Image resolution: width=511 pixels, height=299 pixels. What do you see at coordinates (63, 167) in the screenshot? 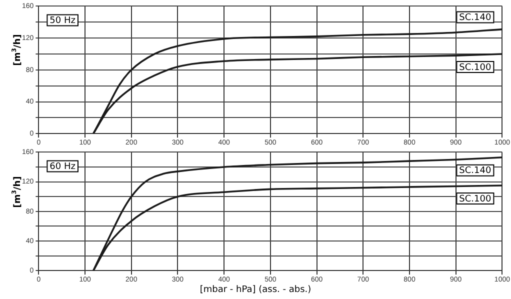
I see `text: 60 Hz` at bounding box center [63, 167].